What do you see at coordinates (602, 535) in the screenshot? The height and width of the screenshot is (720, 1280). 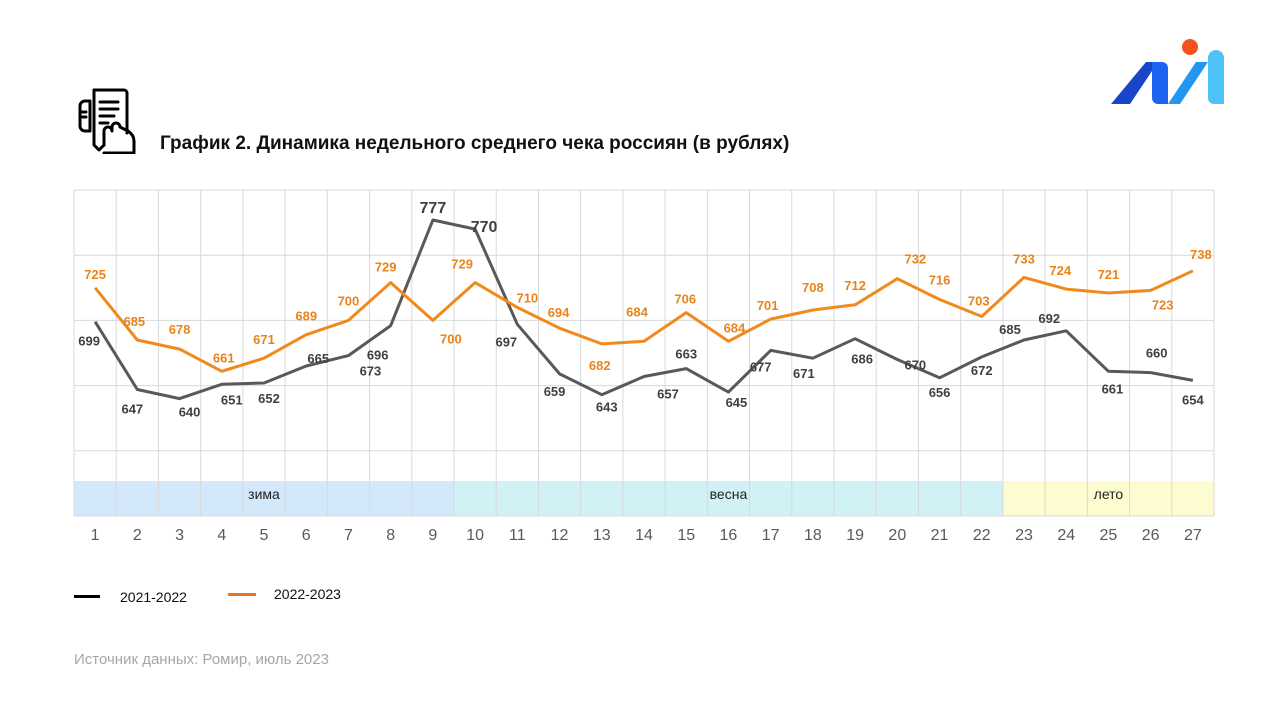 I see `x-tick-label: 13` at bounding box center [602, 535].